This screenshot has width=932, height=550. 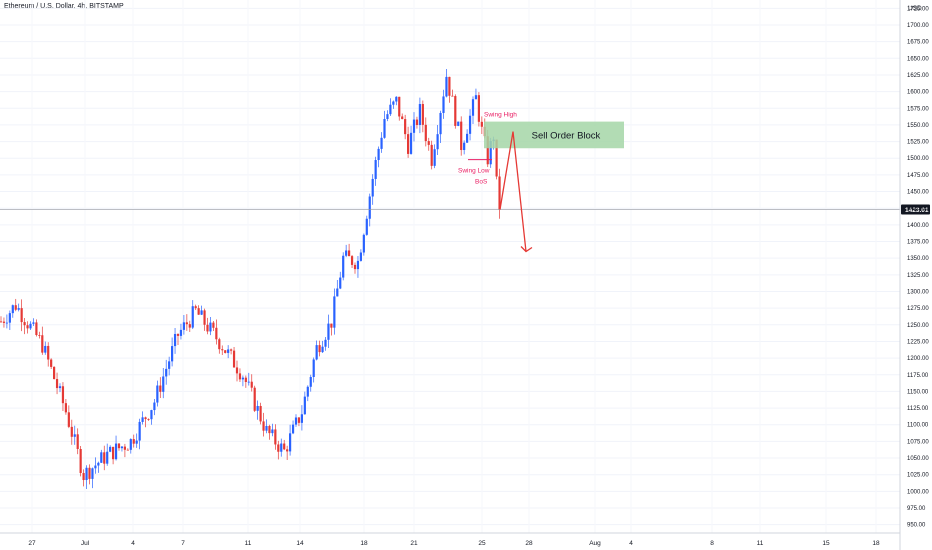 I want to click on y-tick-label: 1000.00, so click(x=918, y=492).